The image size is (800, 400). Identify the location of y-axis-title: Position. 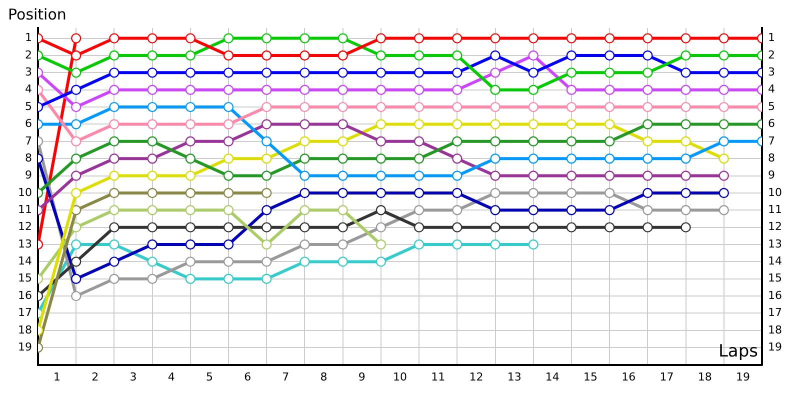
(37, 14).